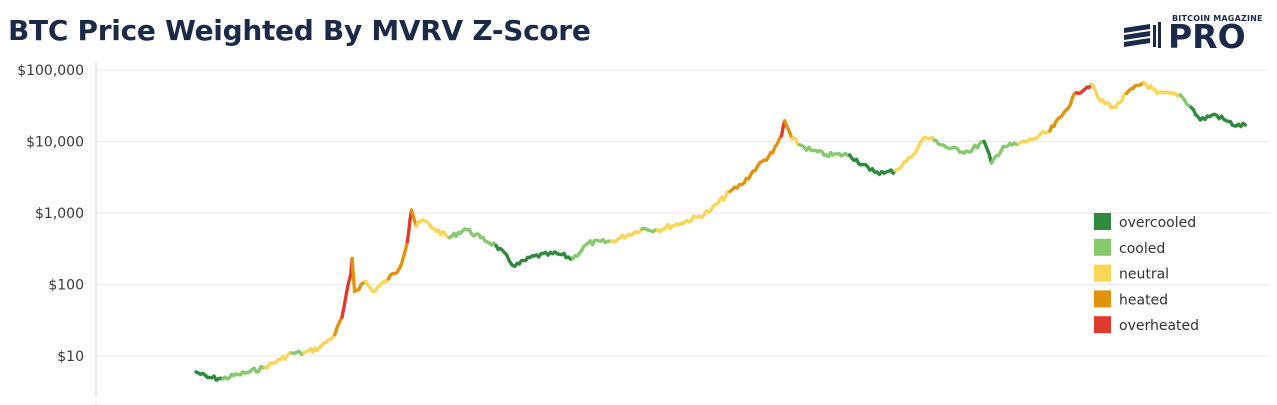 Image resolution: width=1277 pixels, height=405 pixels. What do you see at coordinates (1102, 247) in the screenshot?
I see `legend-swatch-cooled` at bounding box center [1102, 247].